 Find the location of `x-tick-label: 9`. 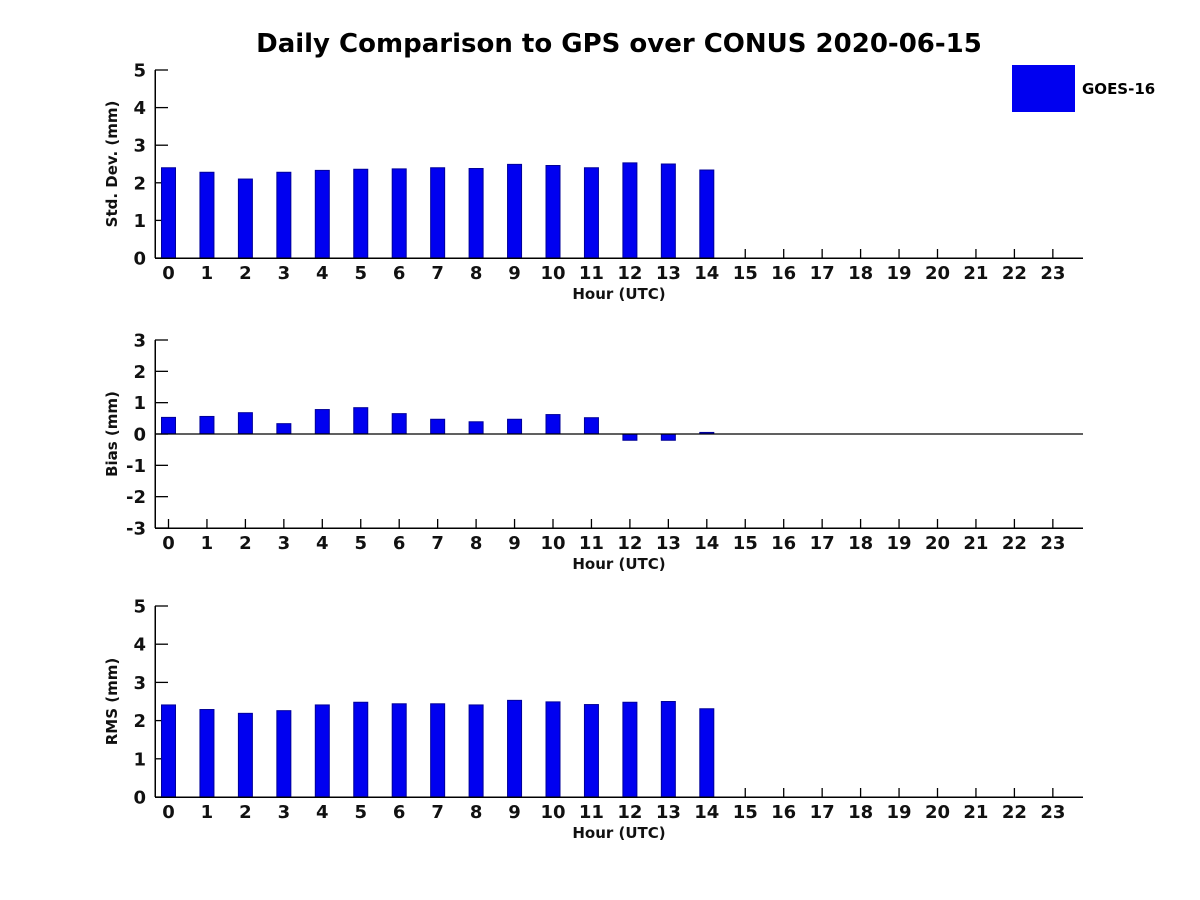

x-tick-label: 9 is located at coordinates (514, 273).